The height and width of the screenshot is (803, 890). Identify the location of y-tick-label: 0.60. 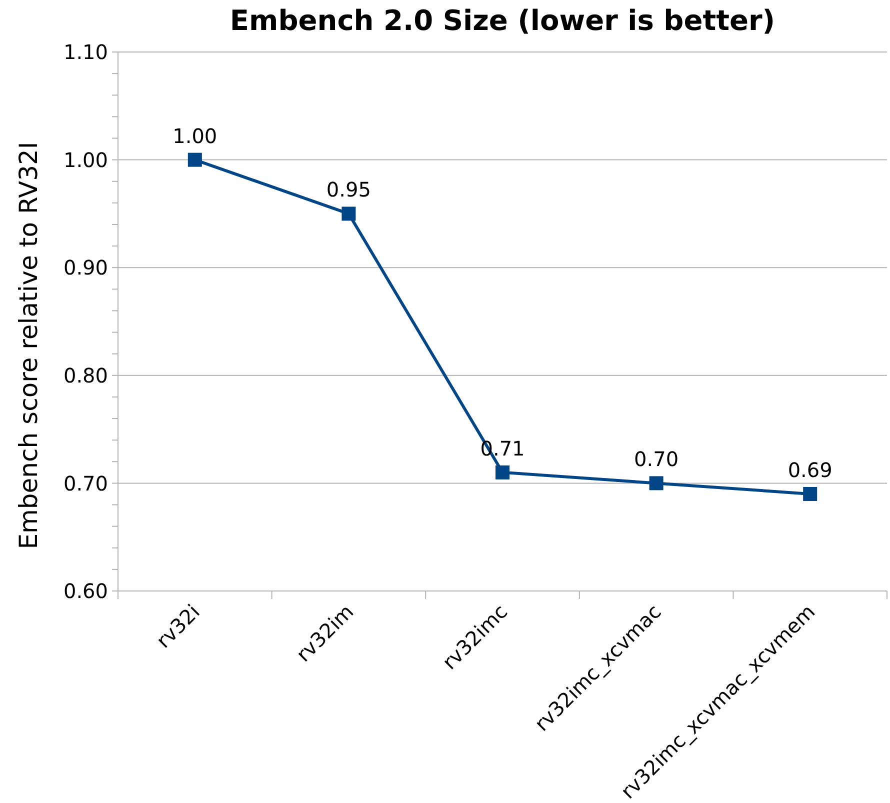
(85, 591).